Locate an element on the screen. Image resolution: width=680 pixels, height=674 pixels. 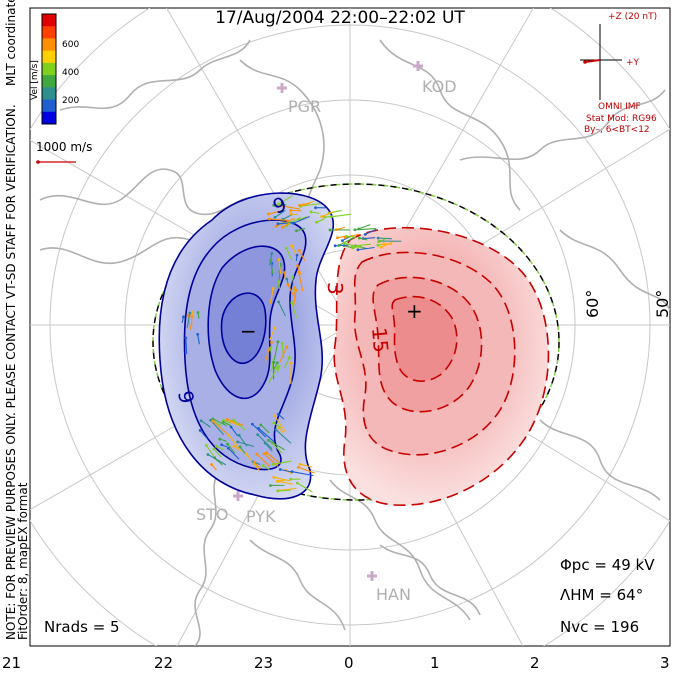
velocity-vectors is located at coordinates (291, 344).